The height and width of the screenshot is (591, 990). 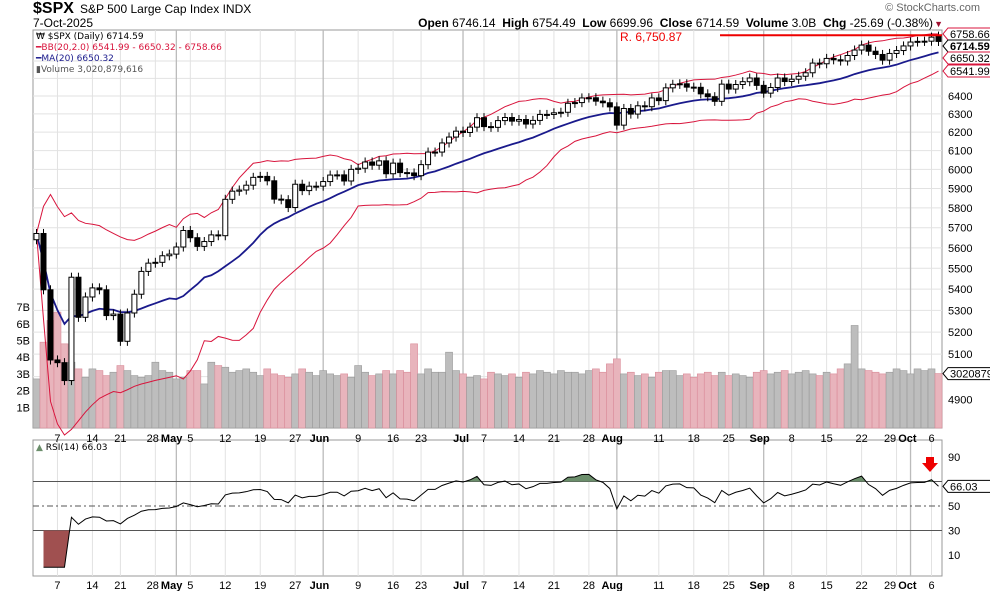 What do you see at coordinates (594, 23) in the screenshot?
I see `low-label: Low` at bounding box center [594, 23].